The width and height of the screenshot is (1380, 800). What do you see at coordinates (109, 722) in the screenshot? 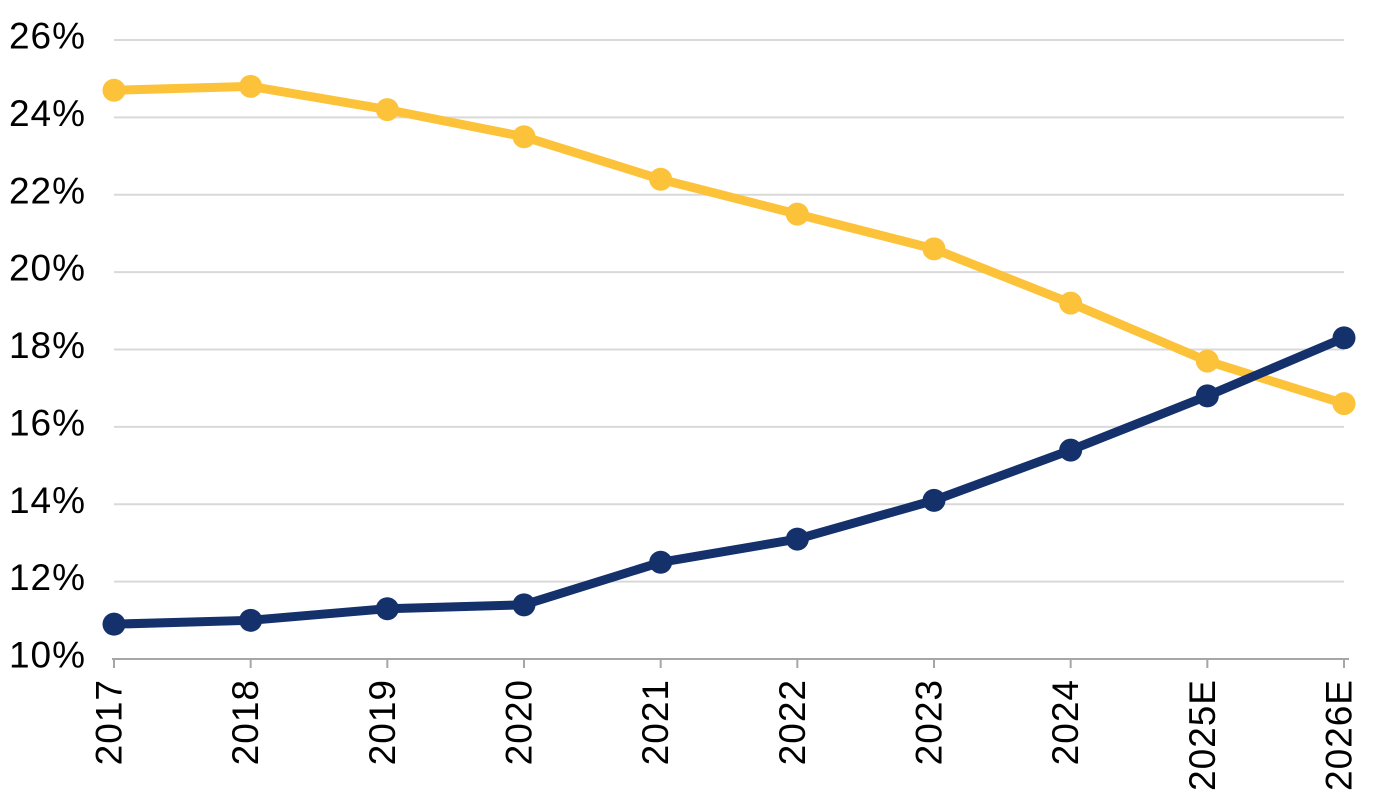
I see `x-tick-label: 2017` at bounding box center [109, 722].